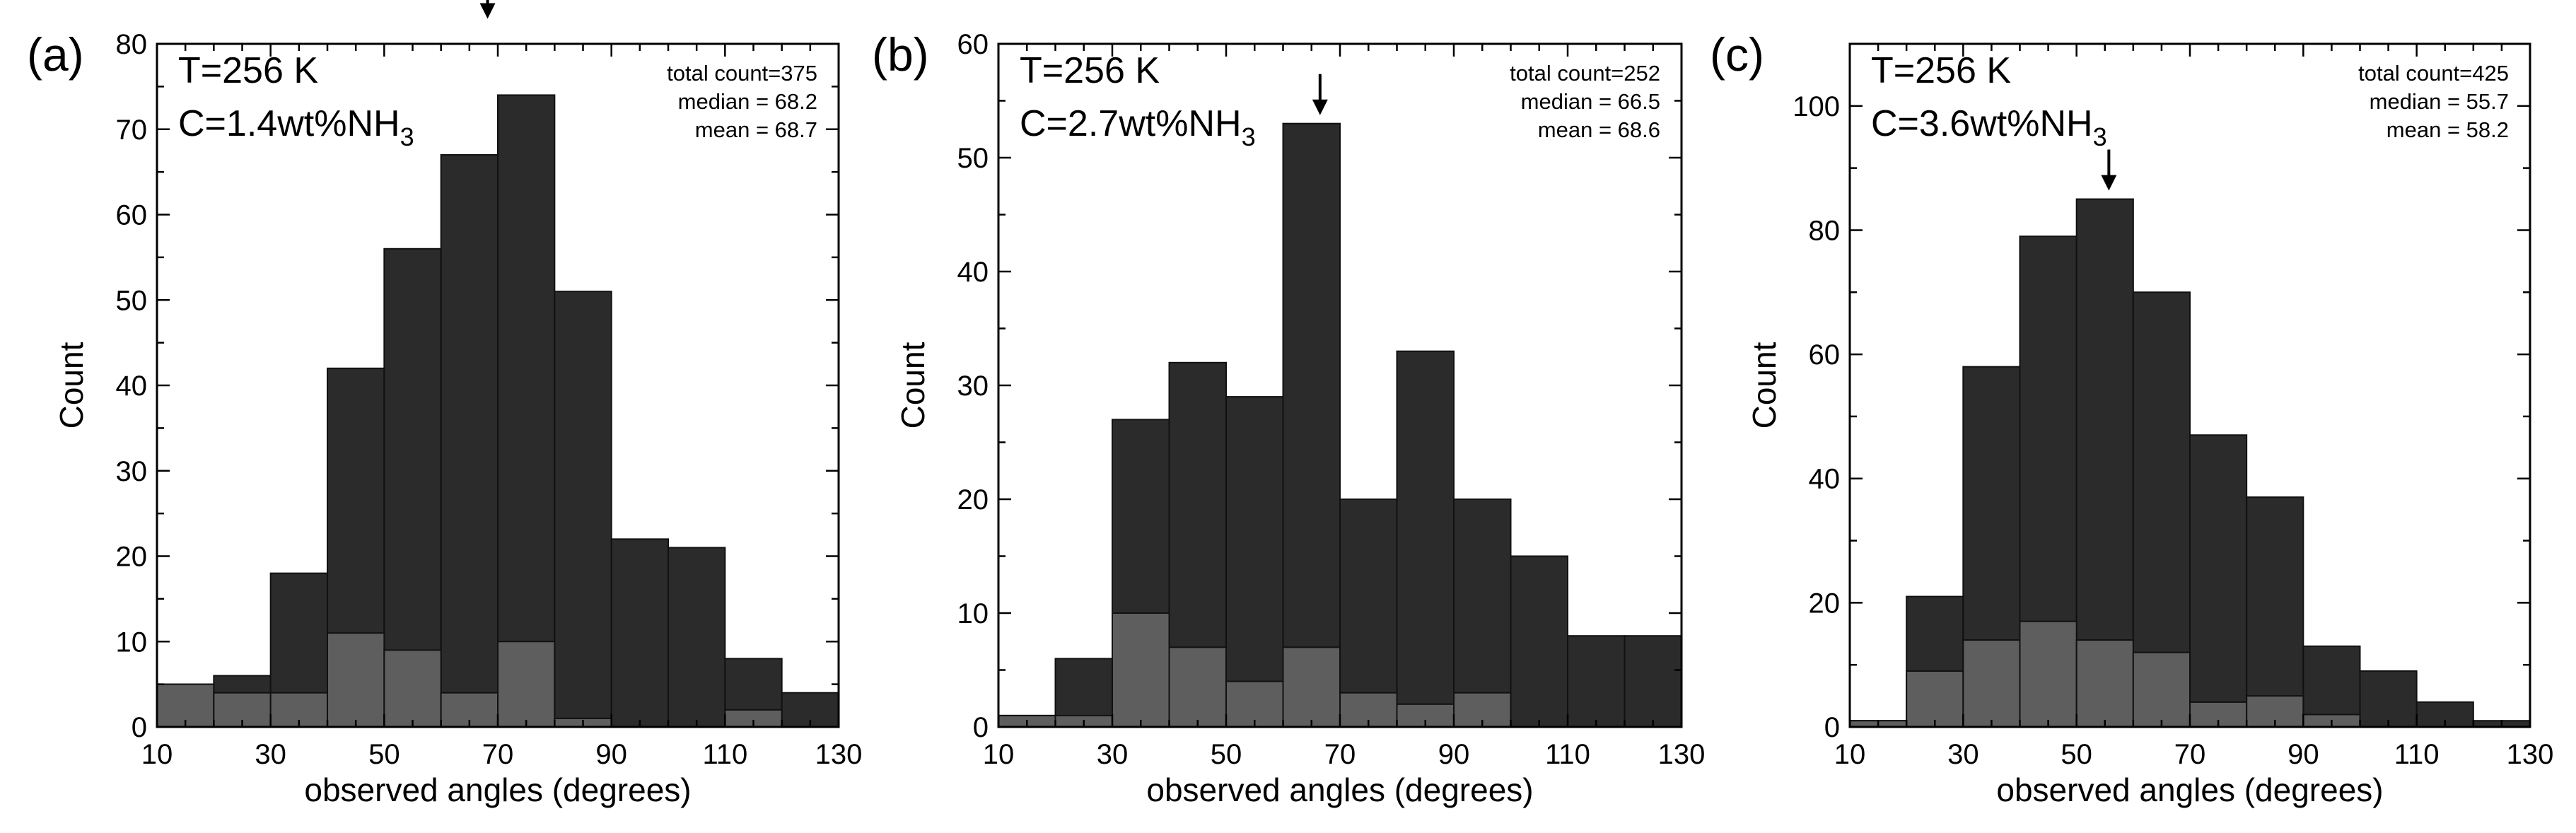 The width and height of the screenshot is (2576, 833). What do you see at coordinates (973, 386) in the screenshot?
I see `y-tick-label: 30` at bounding box center [973, 386].